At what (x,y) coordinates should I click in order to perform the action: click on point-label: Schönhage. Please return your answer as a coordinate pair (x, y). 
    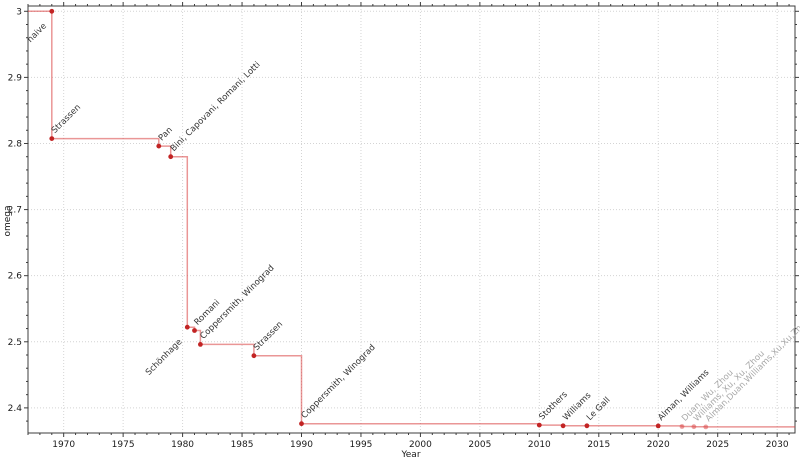
    Looking at the image, I should click on (164, 357).